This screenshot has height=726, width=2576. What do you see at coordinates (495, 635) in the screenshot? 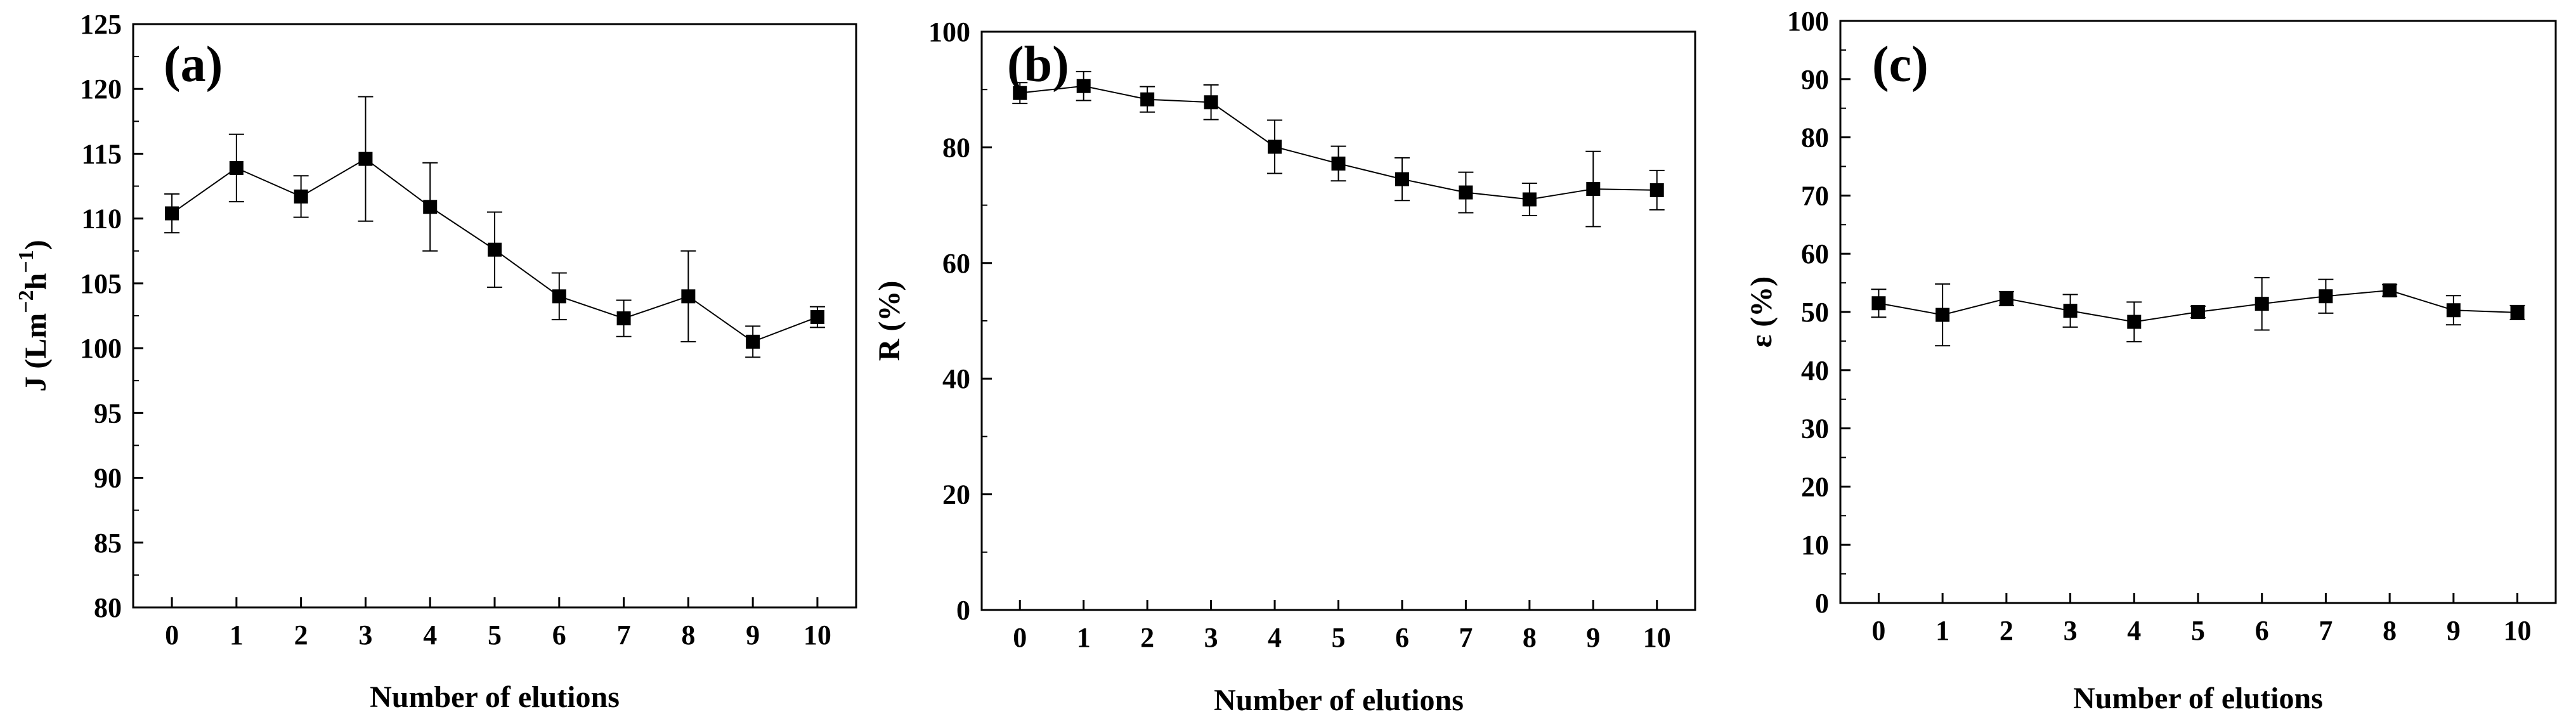
I see `x-tick-label-a-5: 5` at bounding box center [495, 635].